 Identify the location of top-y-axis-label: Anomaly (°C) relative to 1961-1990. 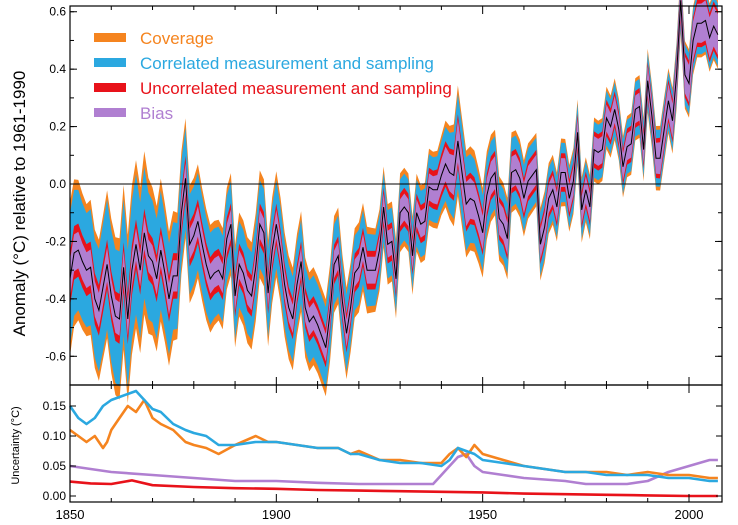
(19, 204).